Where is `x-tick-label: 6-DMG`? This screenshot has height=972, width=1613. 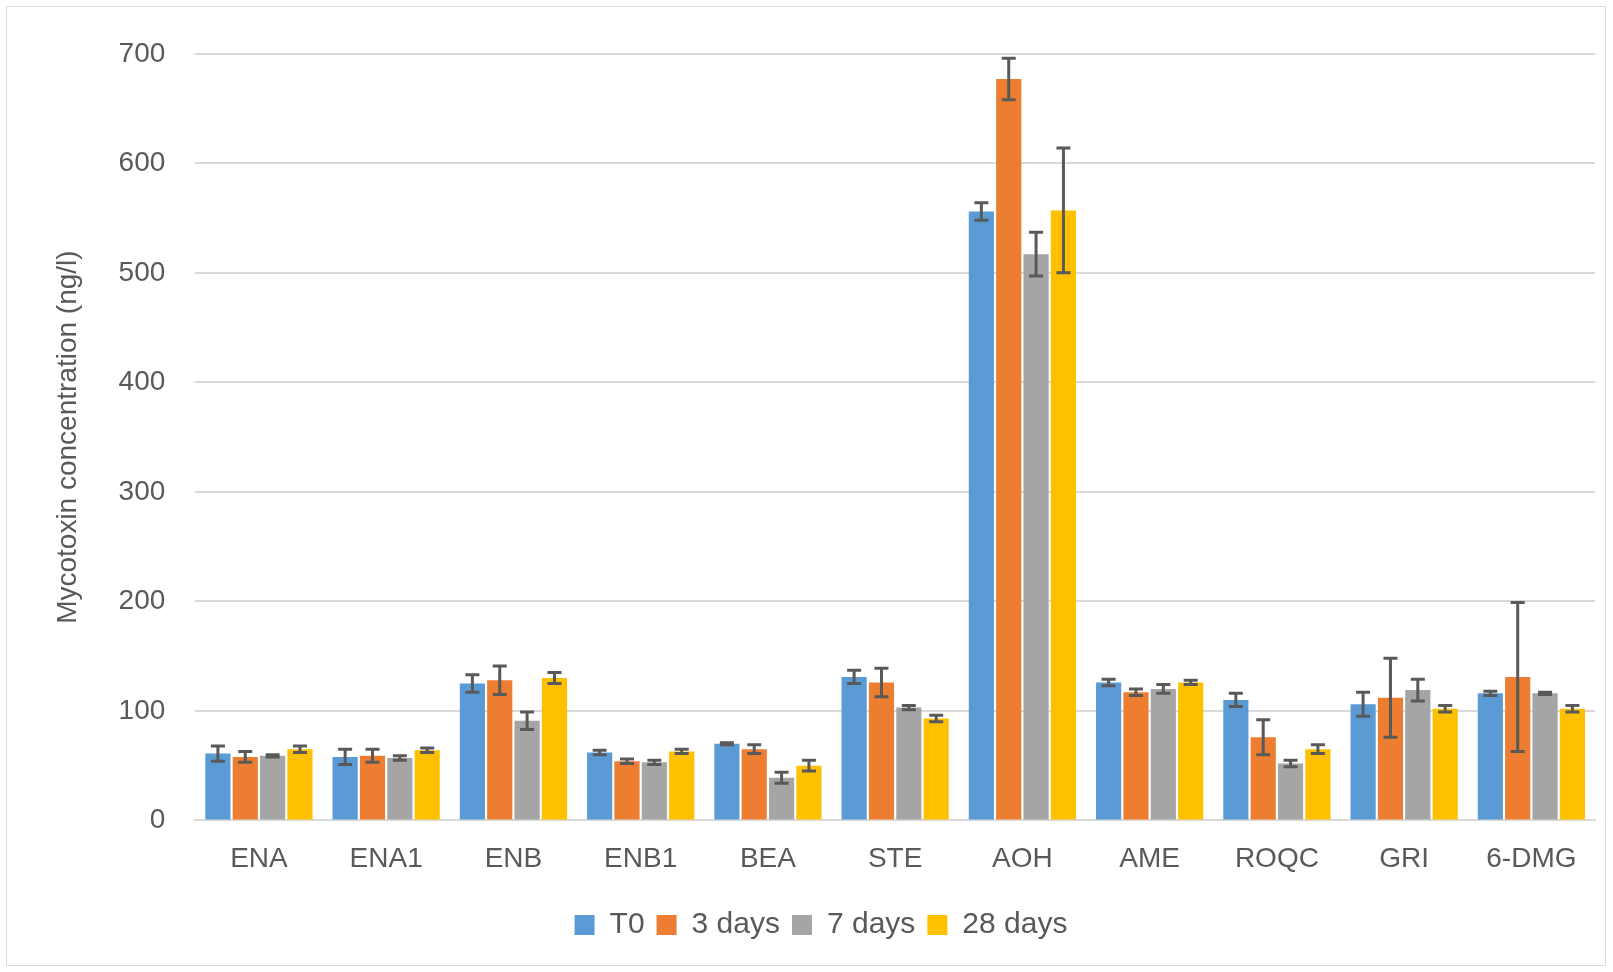
x-tick-label: 6-DMG is located at coordinates (1531, 857).